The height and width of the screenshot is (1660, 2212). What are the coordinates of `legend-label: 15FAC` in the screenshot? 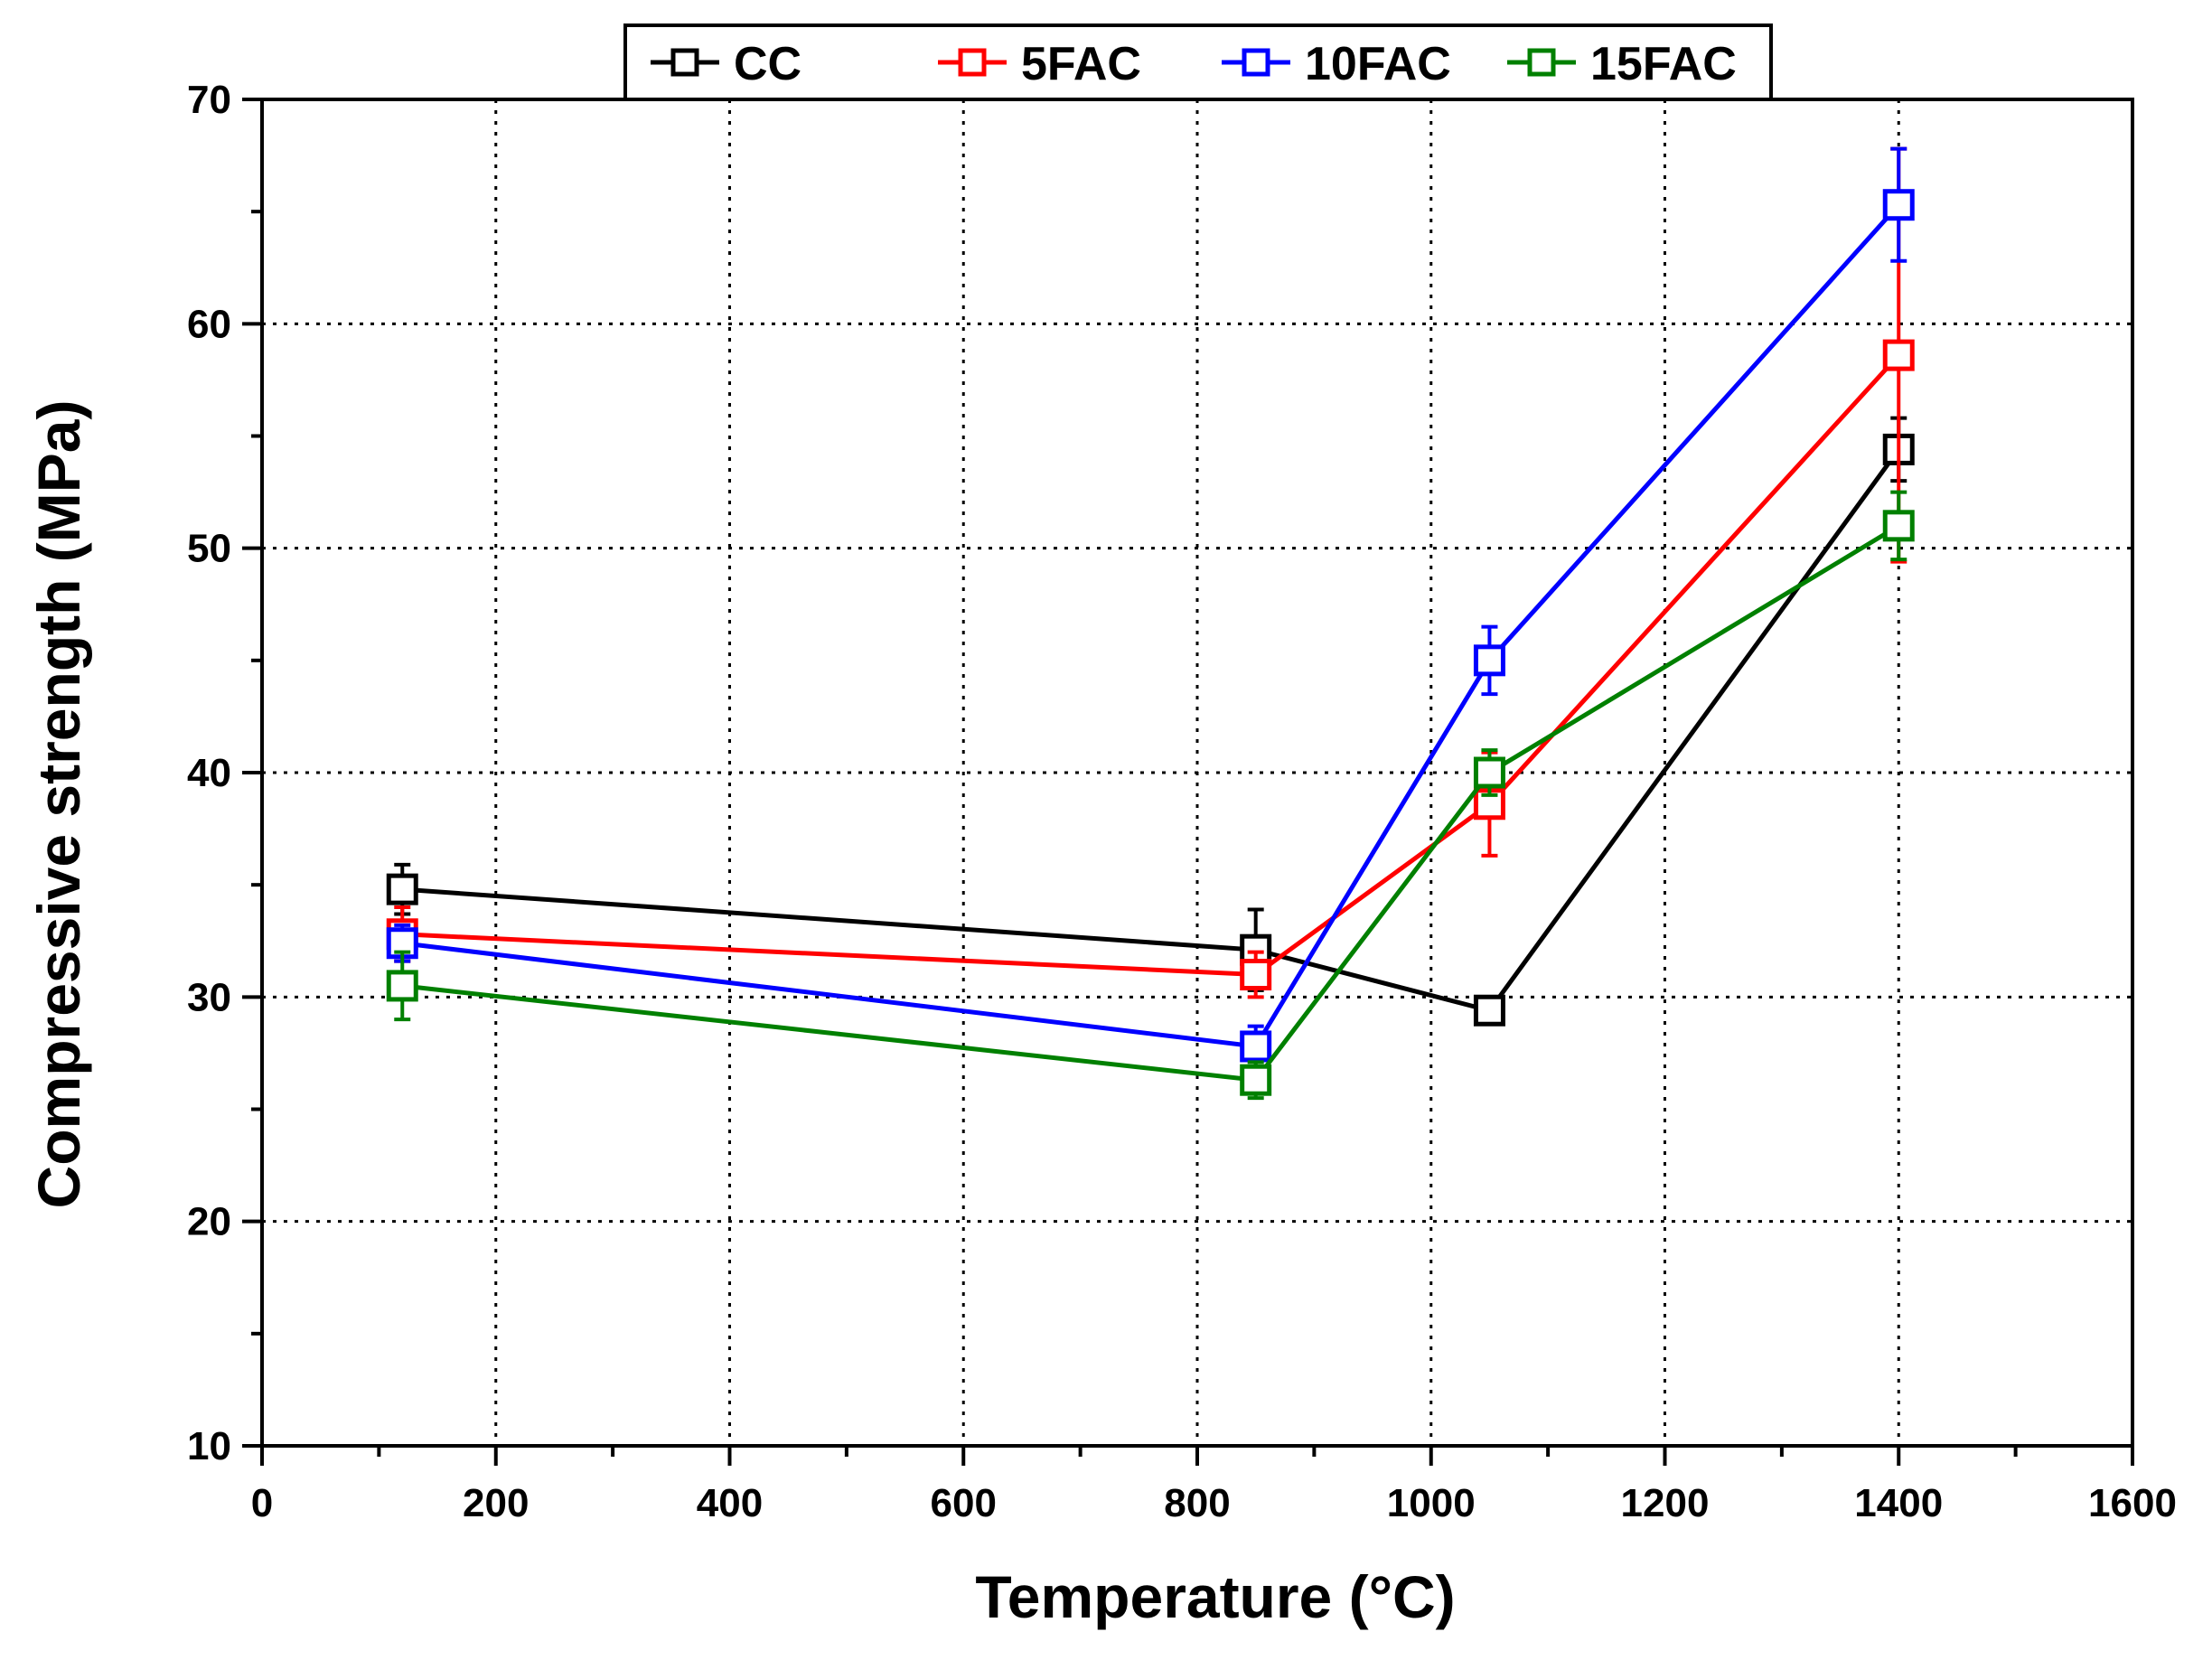 It's located at (1663, 64).